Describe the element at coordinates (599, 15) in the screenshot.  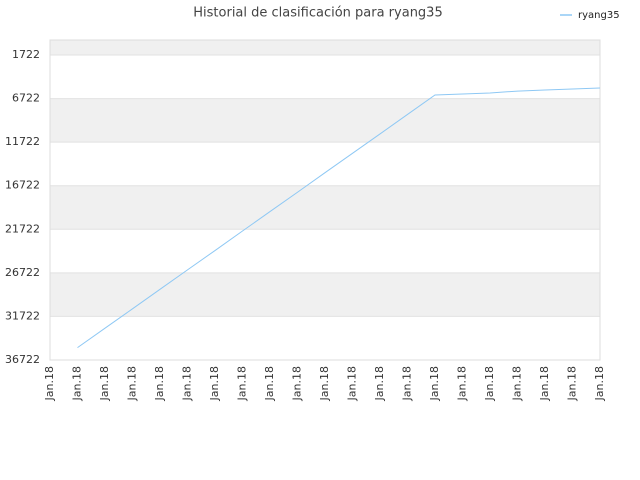
I see `legend-label: ryang35` at that location.